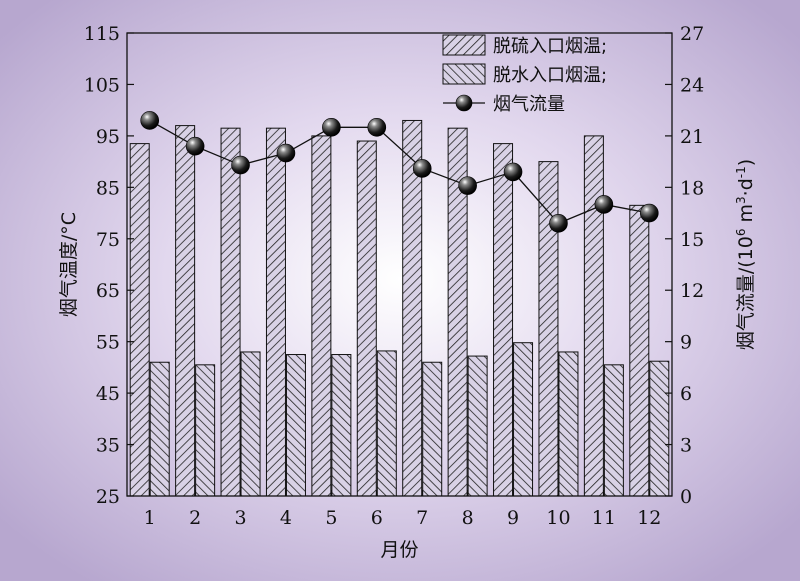  What do you see at coordinates (741, 200) in the screenshot?
I see `y2-axis-title-superscript: 3` at bounding box center [741, 200].